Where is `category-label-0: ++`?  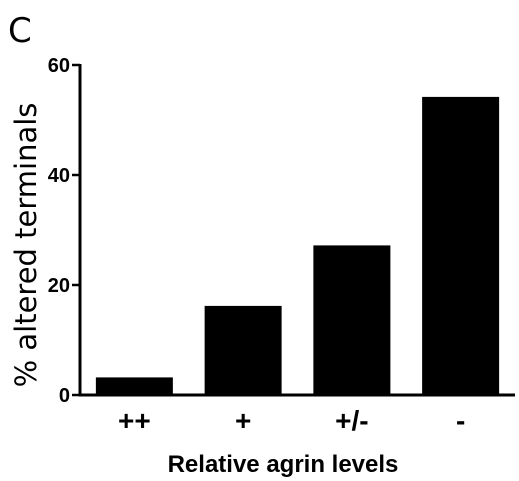 category-label-0: ++ is located at coordinates (134, 420).